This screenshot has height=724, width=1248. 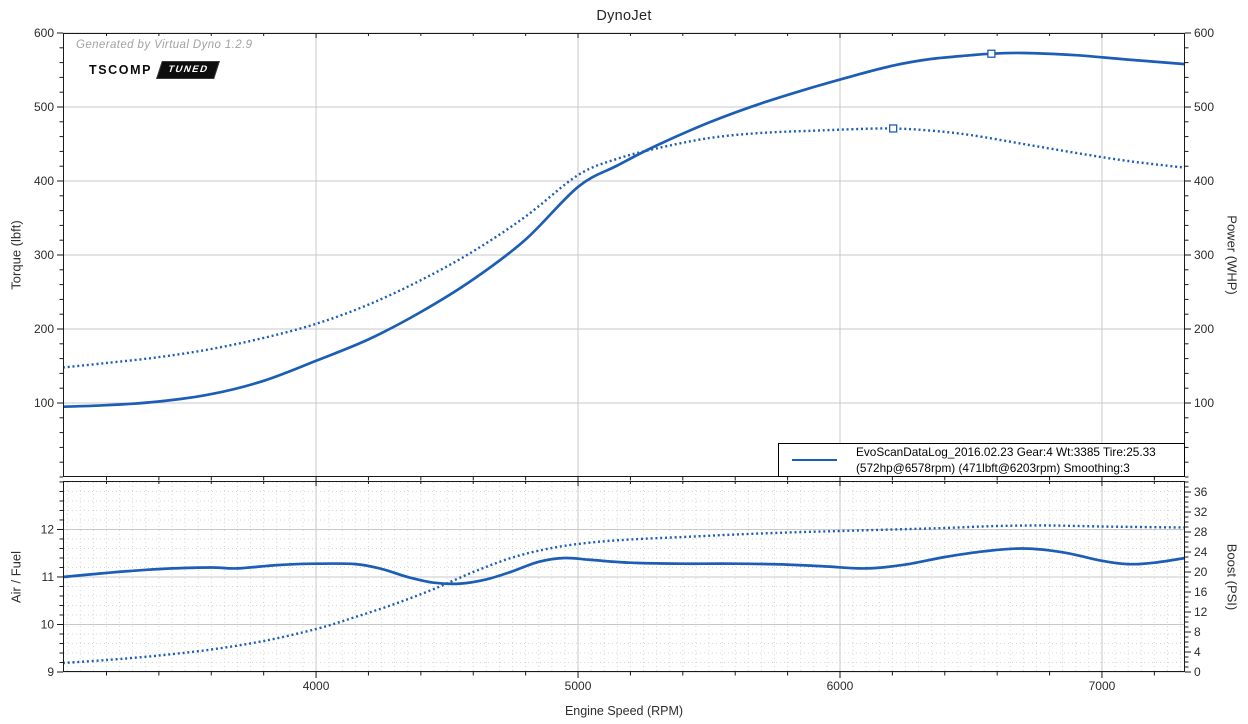 I want to click on axis-title-power: Power (WHP), so click(x=1232, y=255).